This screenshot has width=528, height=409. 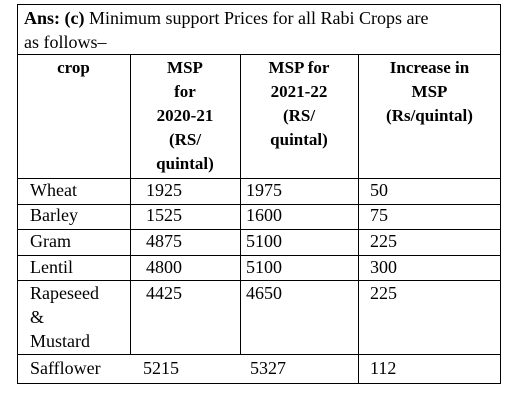 I want to click on crop-cell: &, so click(x=37, y=317).